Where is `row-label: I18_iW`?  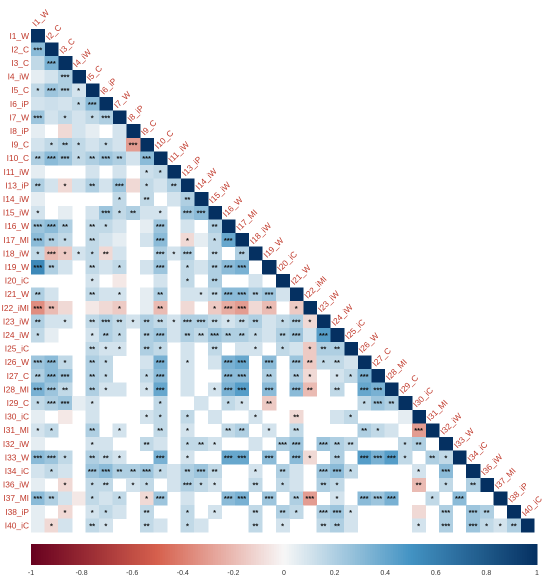
row-label: I18_iW is located at coordinates (16, 253).